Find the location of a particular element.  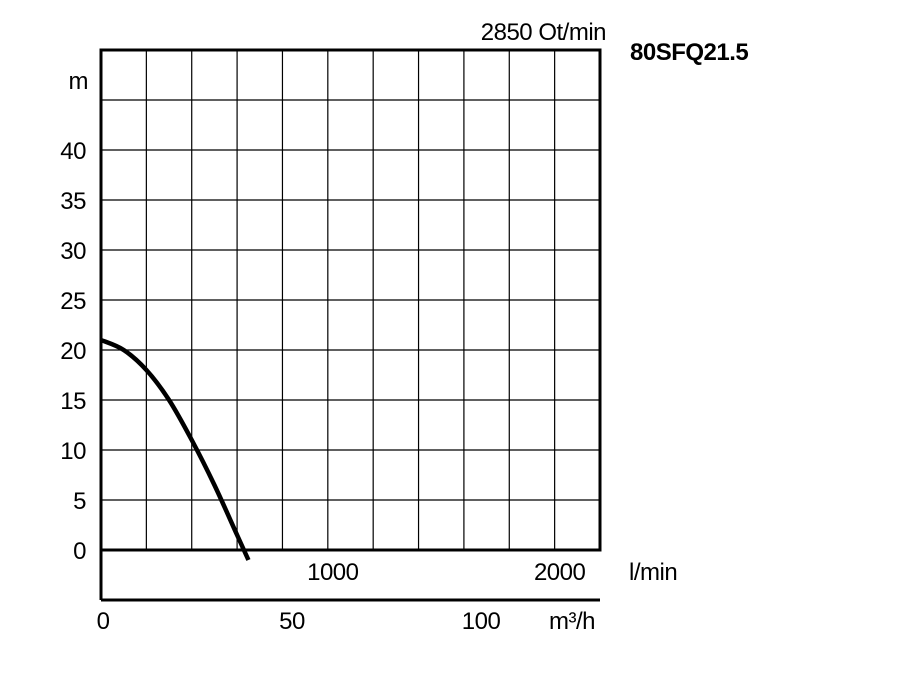

y-tick-label: 0 is located at coordinates (79, 551).